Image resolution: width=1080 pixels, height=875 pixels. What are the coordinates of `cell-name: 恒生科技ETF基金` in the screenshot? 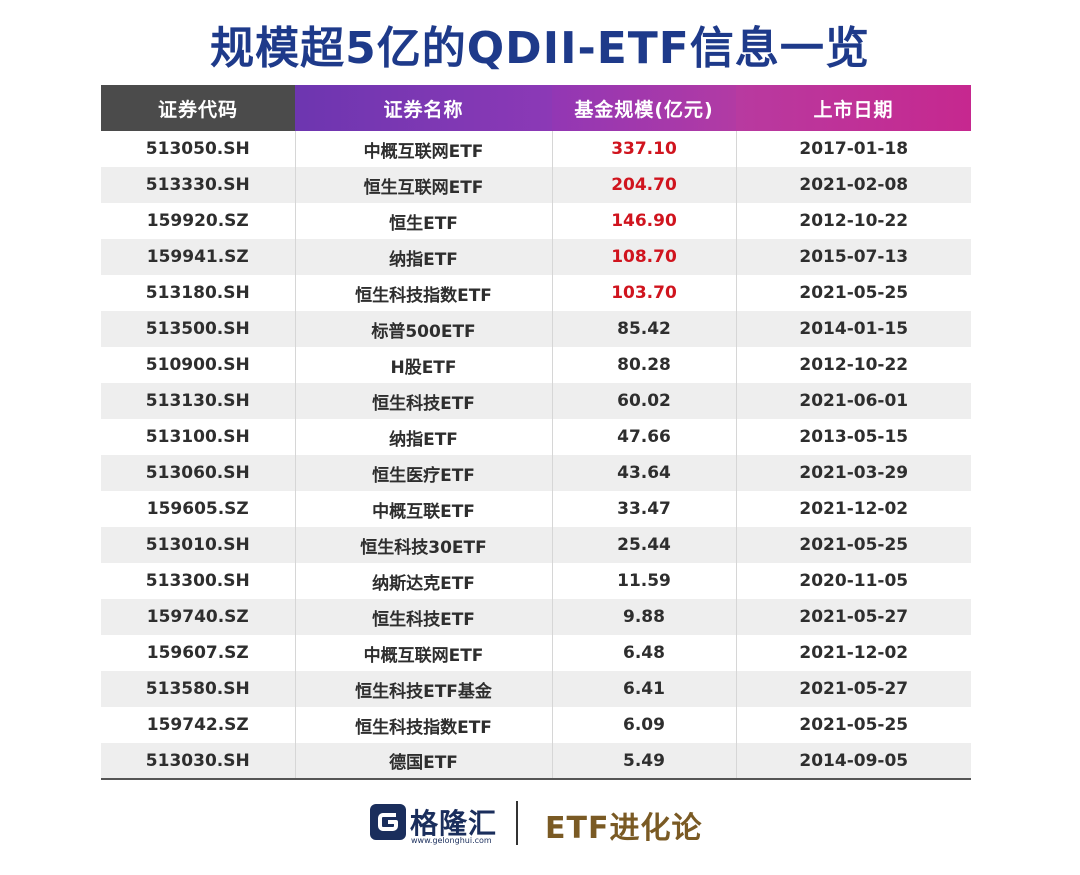 It's located at (423, 689).